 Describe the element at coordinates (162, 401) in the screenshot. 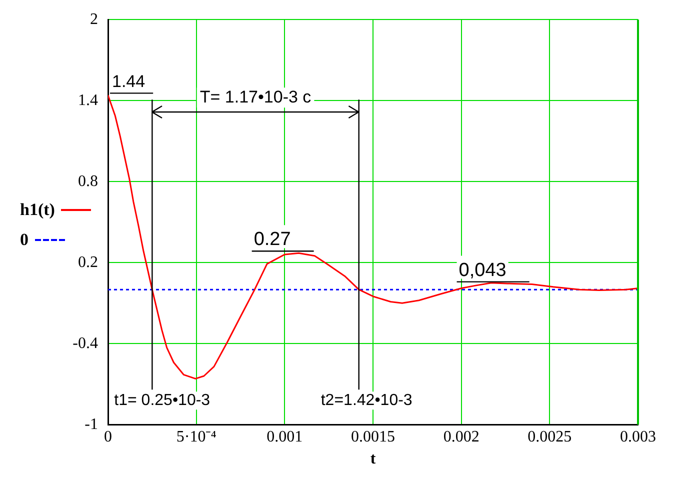

I see `ref-line-label: t1= 0.25•10-3` at that location.